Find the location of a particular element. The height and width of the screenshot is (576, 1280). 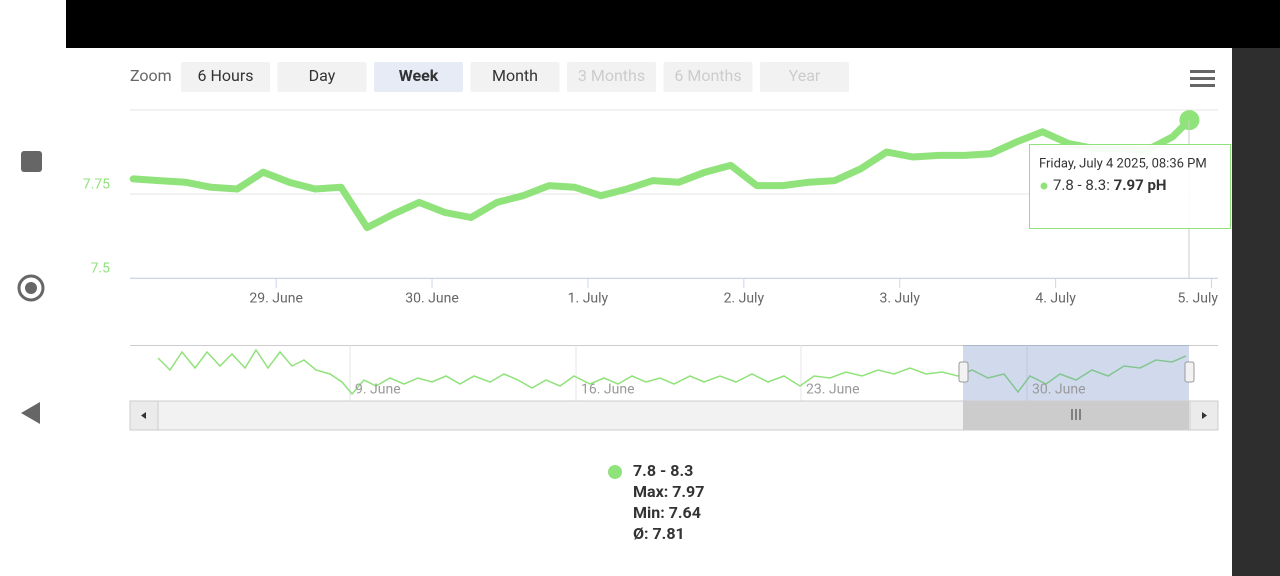

zoom-label: Zoom is located at coordinates (151, 75).